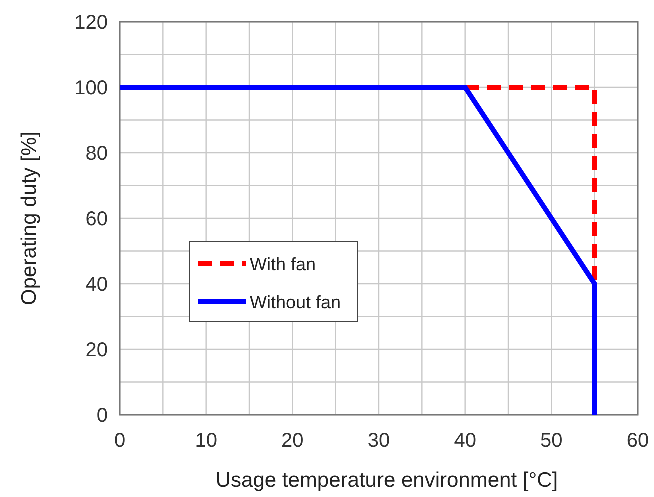 Image resolution: width=654 pixels, height=497 pixels. I want to click on x-tick-label: 40, so click(465, 441).